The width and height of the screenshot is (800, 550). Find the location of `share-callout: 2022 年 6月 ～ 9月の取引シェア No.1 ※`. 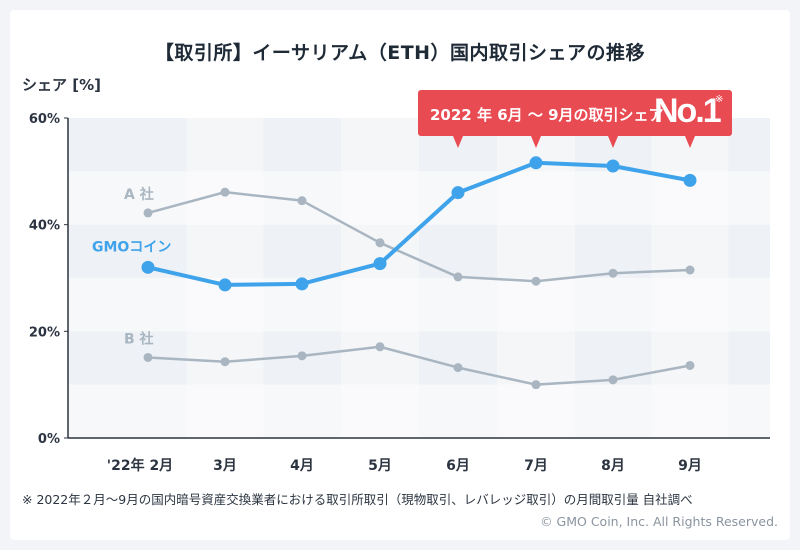

share-callout: 2022 年 6月 ～ 9月の取引シェア No.1 ※ is located at coordinates (575, 113).